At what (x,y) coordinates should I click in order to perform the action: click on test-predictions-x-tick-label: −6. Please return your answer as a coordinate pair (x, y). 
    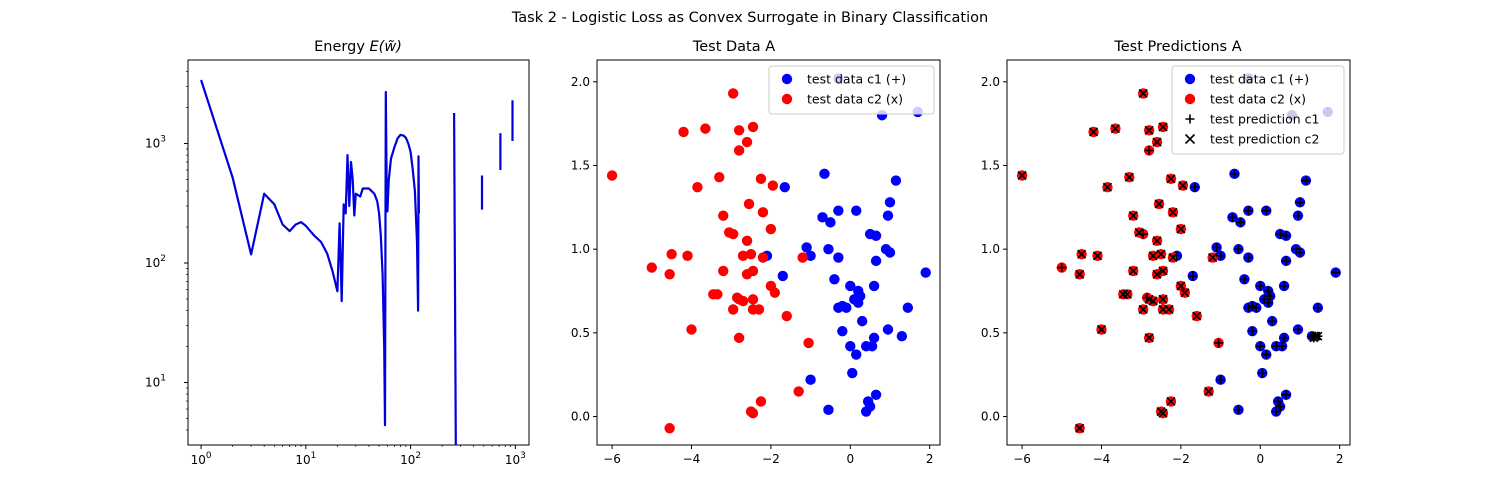
    Looking at the image, I should click on (1022, 459).